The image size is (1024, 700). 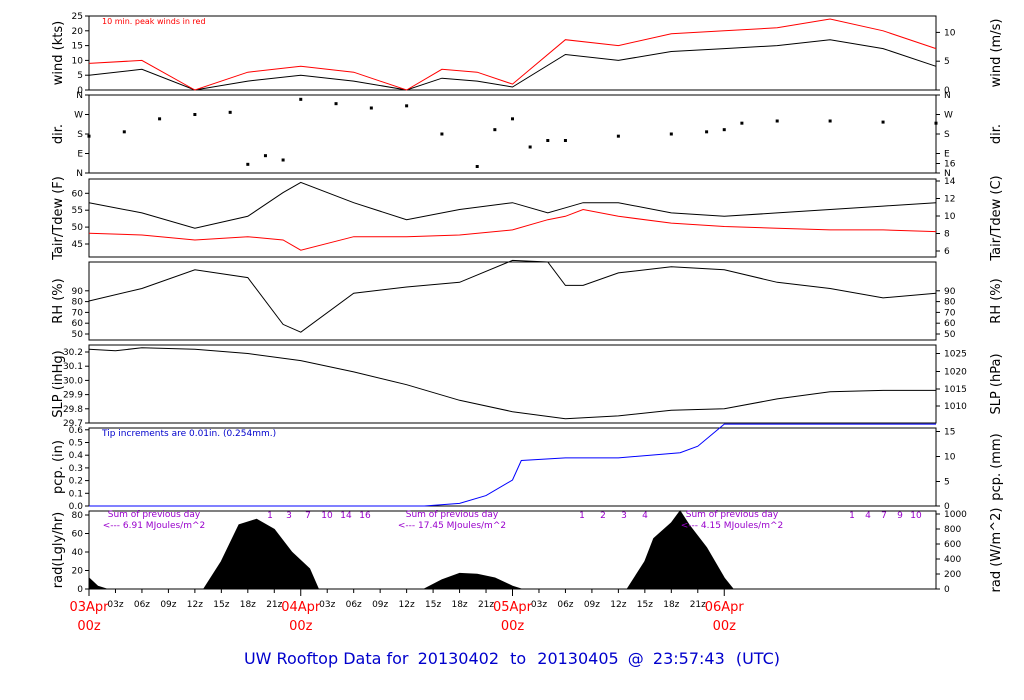 What do you see at coordinates (949, 200) in the screenshot?
I see `y-tick-label-right: 12` at bounding box center [949, 200].